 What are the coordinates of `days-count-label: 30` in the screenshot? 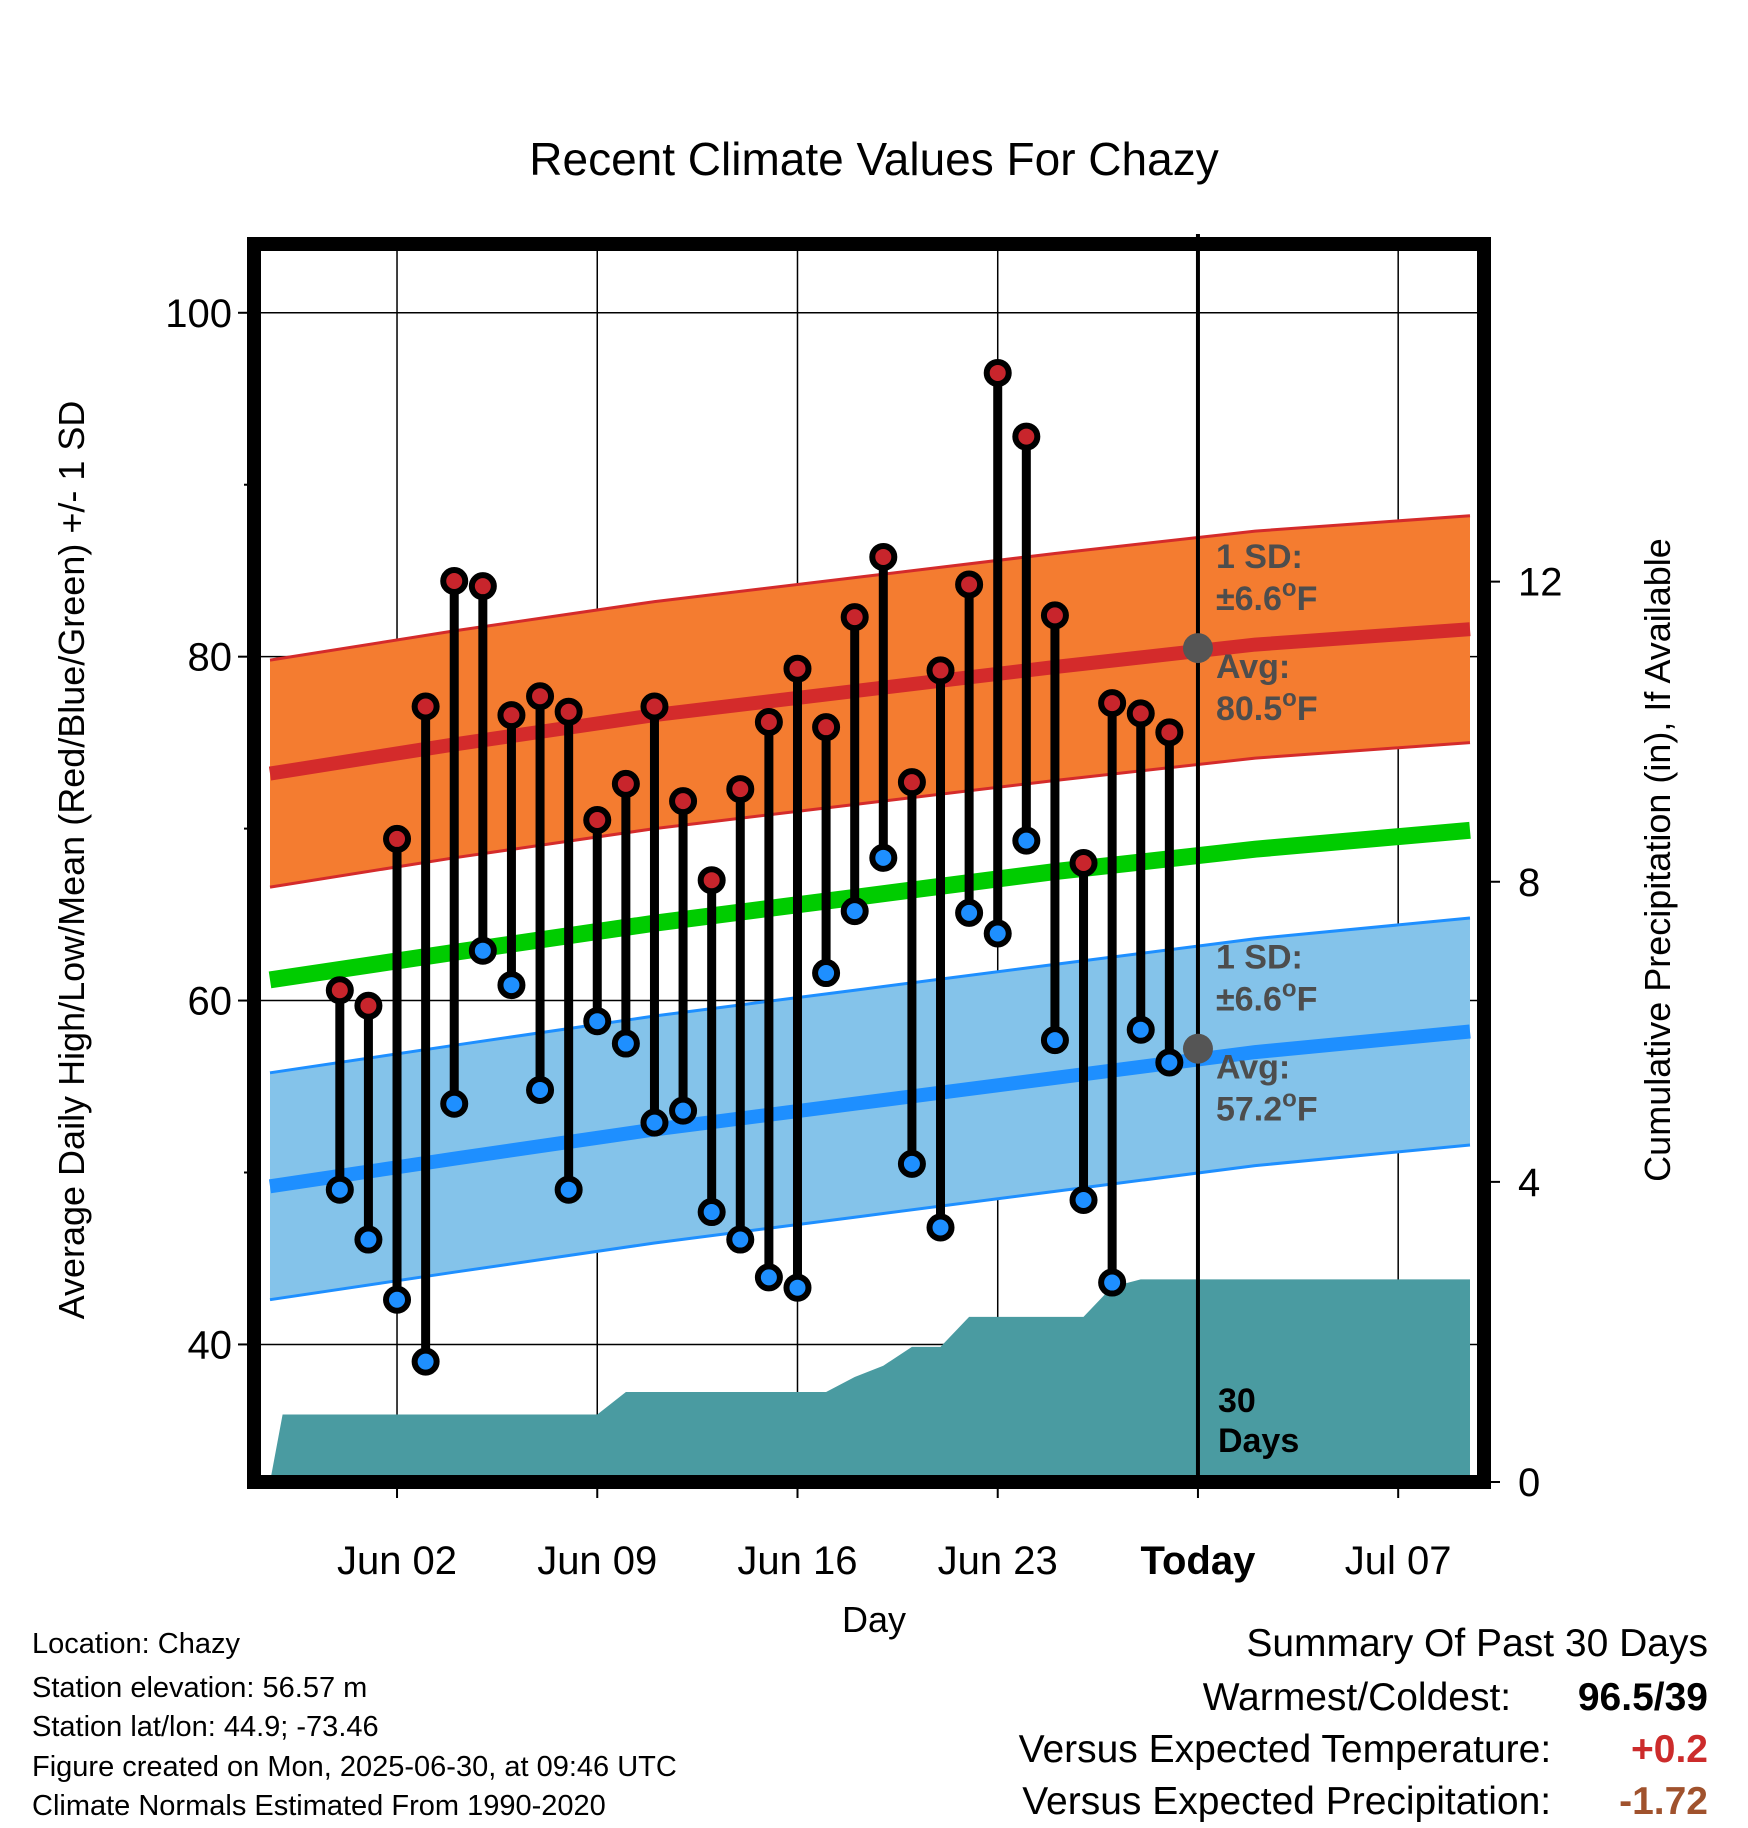 It's located at (1237, 1401).